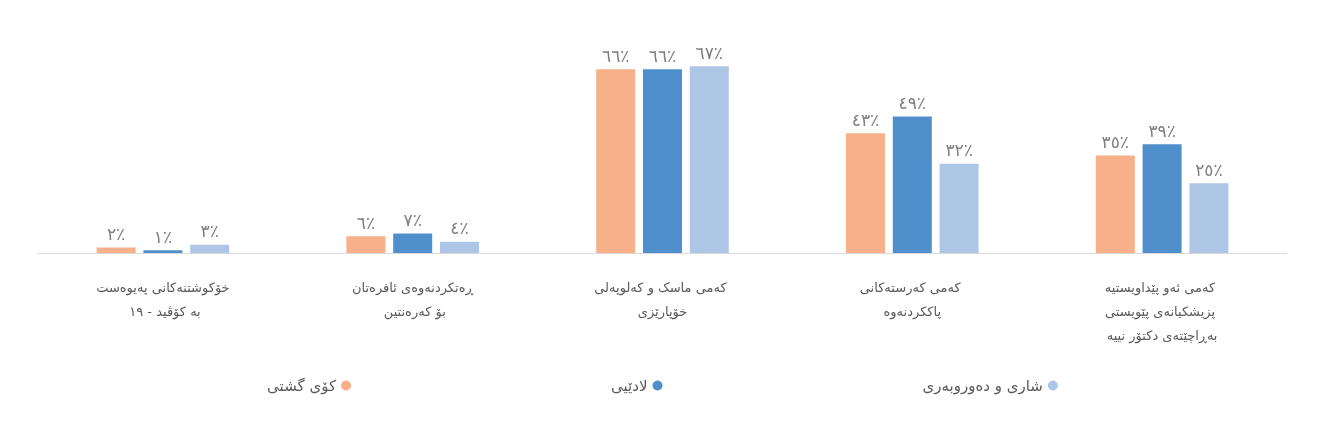 Image resolution: width=1325 pixels, height=423 pixels. I want to click on x-tick-label: ڕەتکردنەوەی ئافرەتان بۆ کەرەنتین, so click(413, 299).